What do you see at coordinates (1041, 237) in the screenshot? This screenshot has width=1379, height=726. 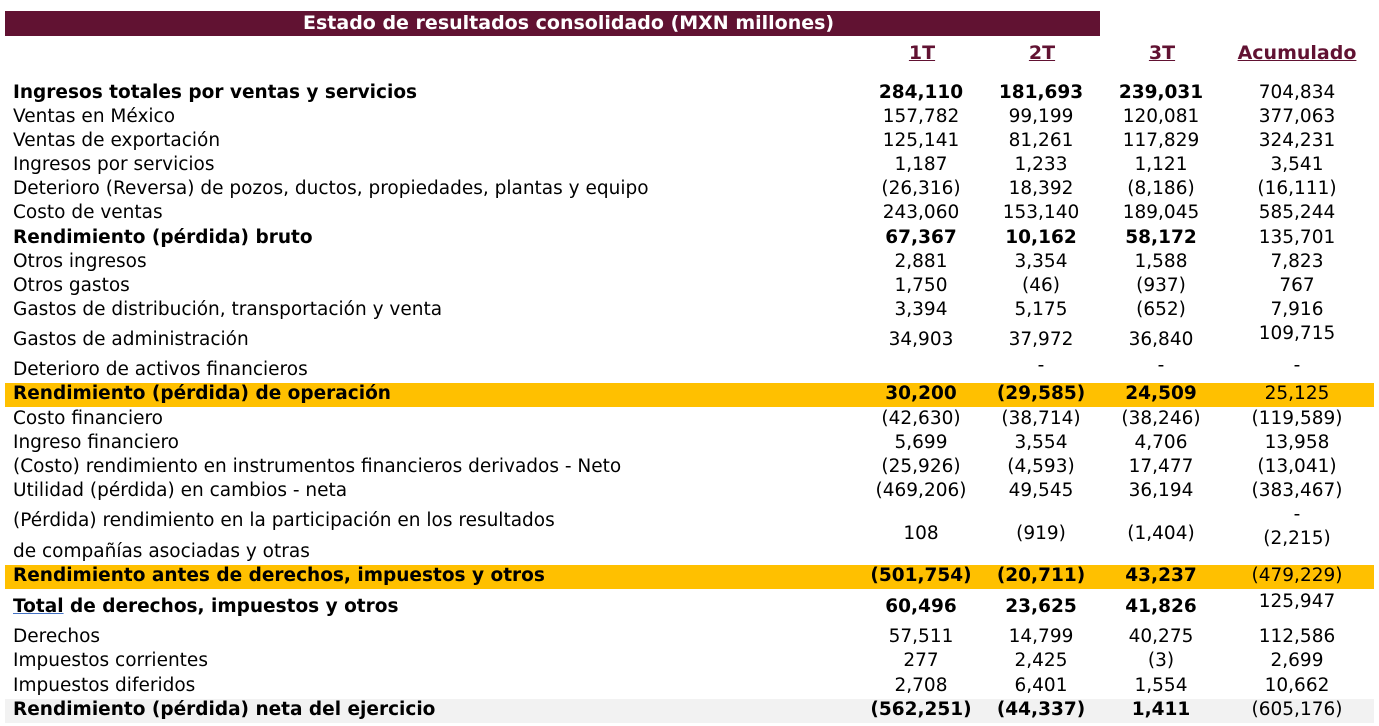 I see `cell-2t: 10,162` at bounding box center [1041, 237].